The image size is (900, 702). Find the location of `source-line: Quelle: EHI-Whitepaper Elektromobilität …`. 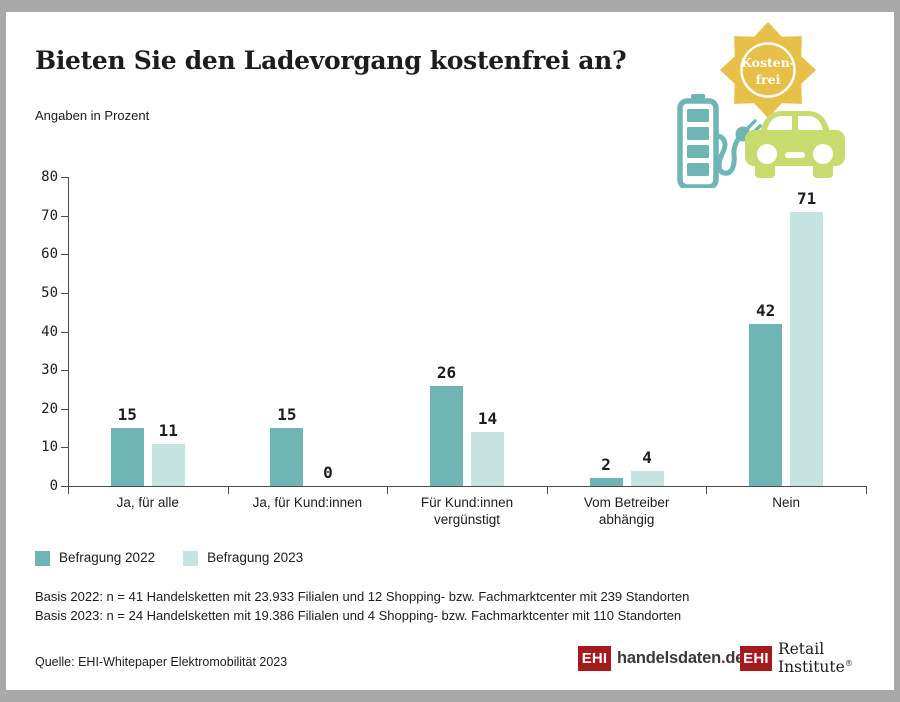

source-line: Quelle: EHI-Whitepaper Elektromobilität … is located at coordinates (161, 662).